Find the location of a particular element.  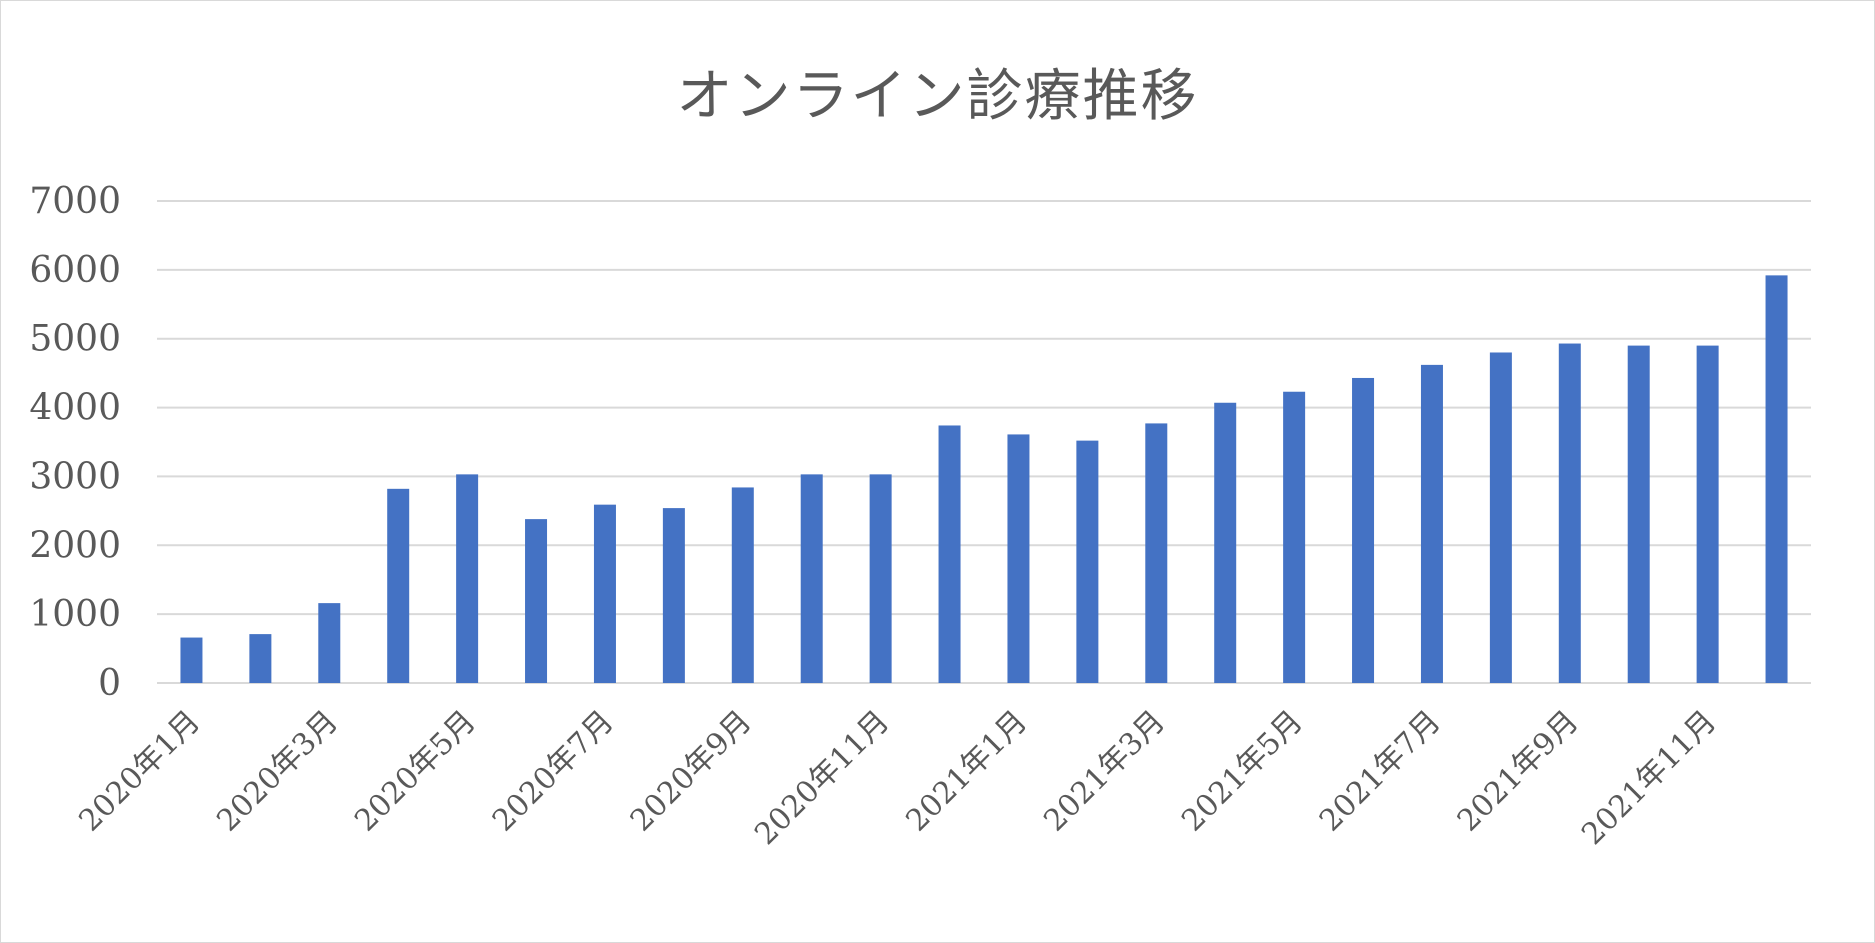

bar-2020年1月 is located at coordinates (191, 660).